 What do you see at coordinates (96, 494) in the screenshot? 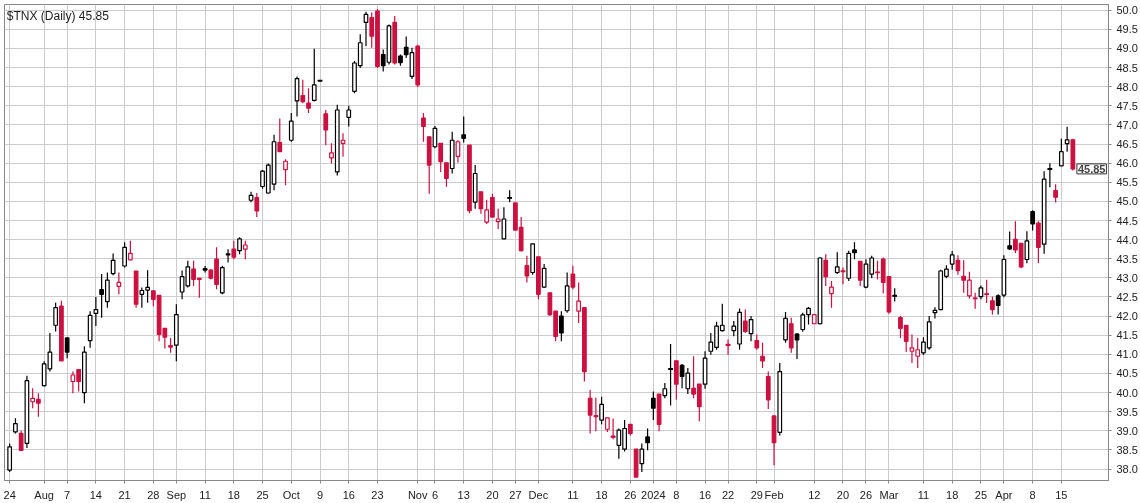
I see `x-tick-label: 14` at bounding box center [96, 494].